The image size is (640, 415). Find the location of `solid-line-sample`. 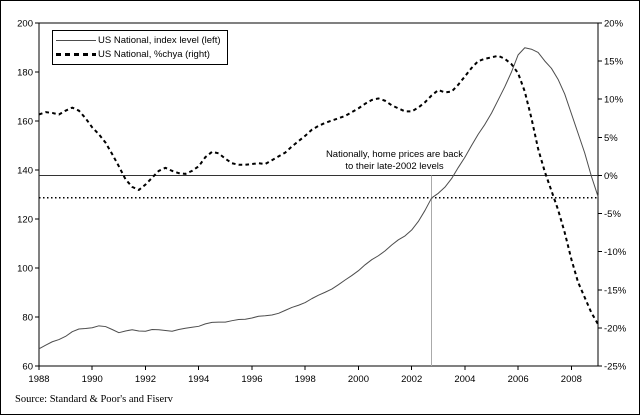

solid-line-sample is located at coordinates (76, 40).